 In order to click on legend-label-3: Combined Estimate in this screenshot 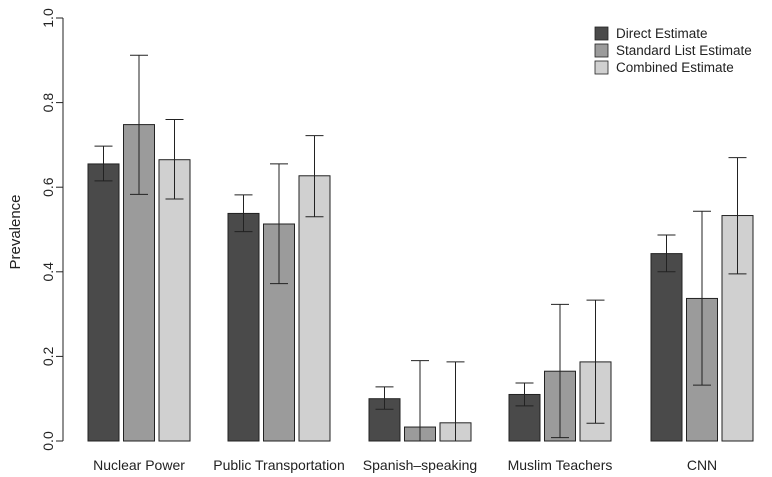, I will do `click(675, 67)`.